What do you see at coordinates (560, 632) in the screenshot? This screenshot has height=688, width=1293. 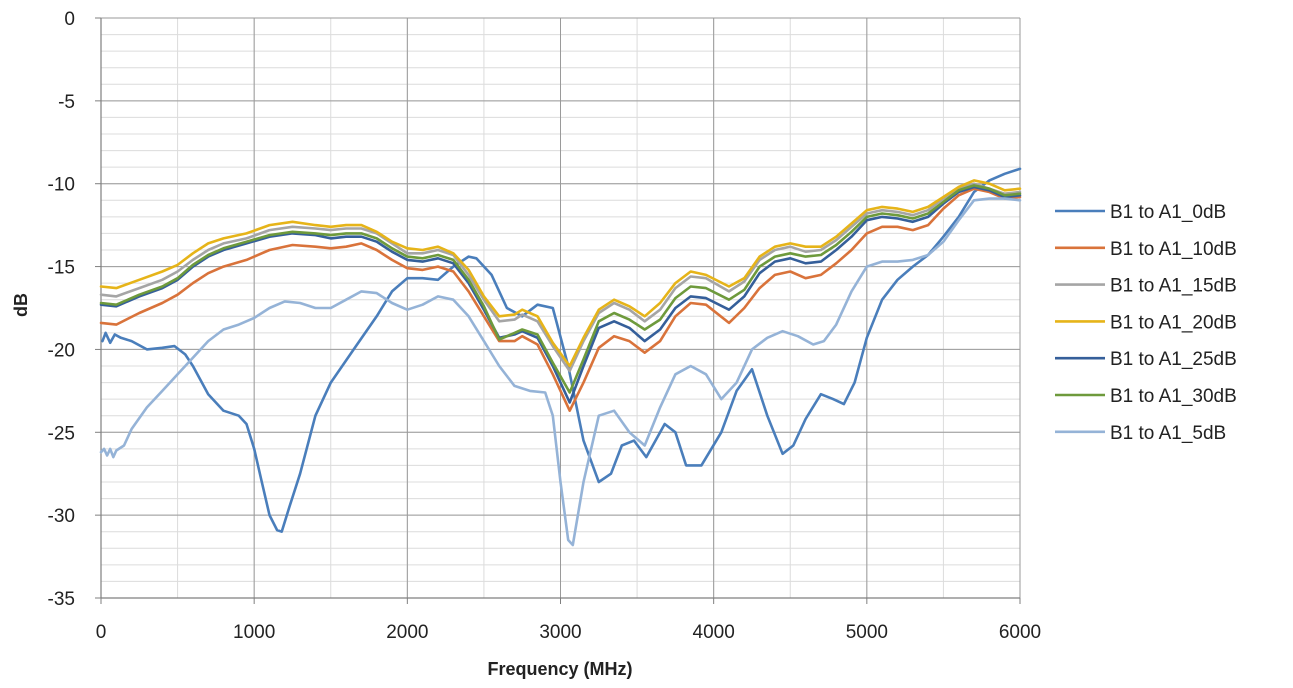 I see `x-tick-label: 3000` at bounding box center [560, 632].